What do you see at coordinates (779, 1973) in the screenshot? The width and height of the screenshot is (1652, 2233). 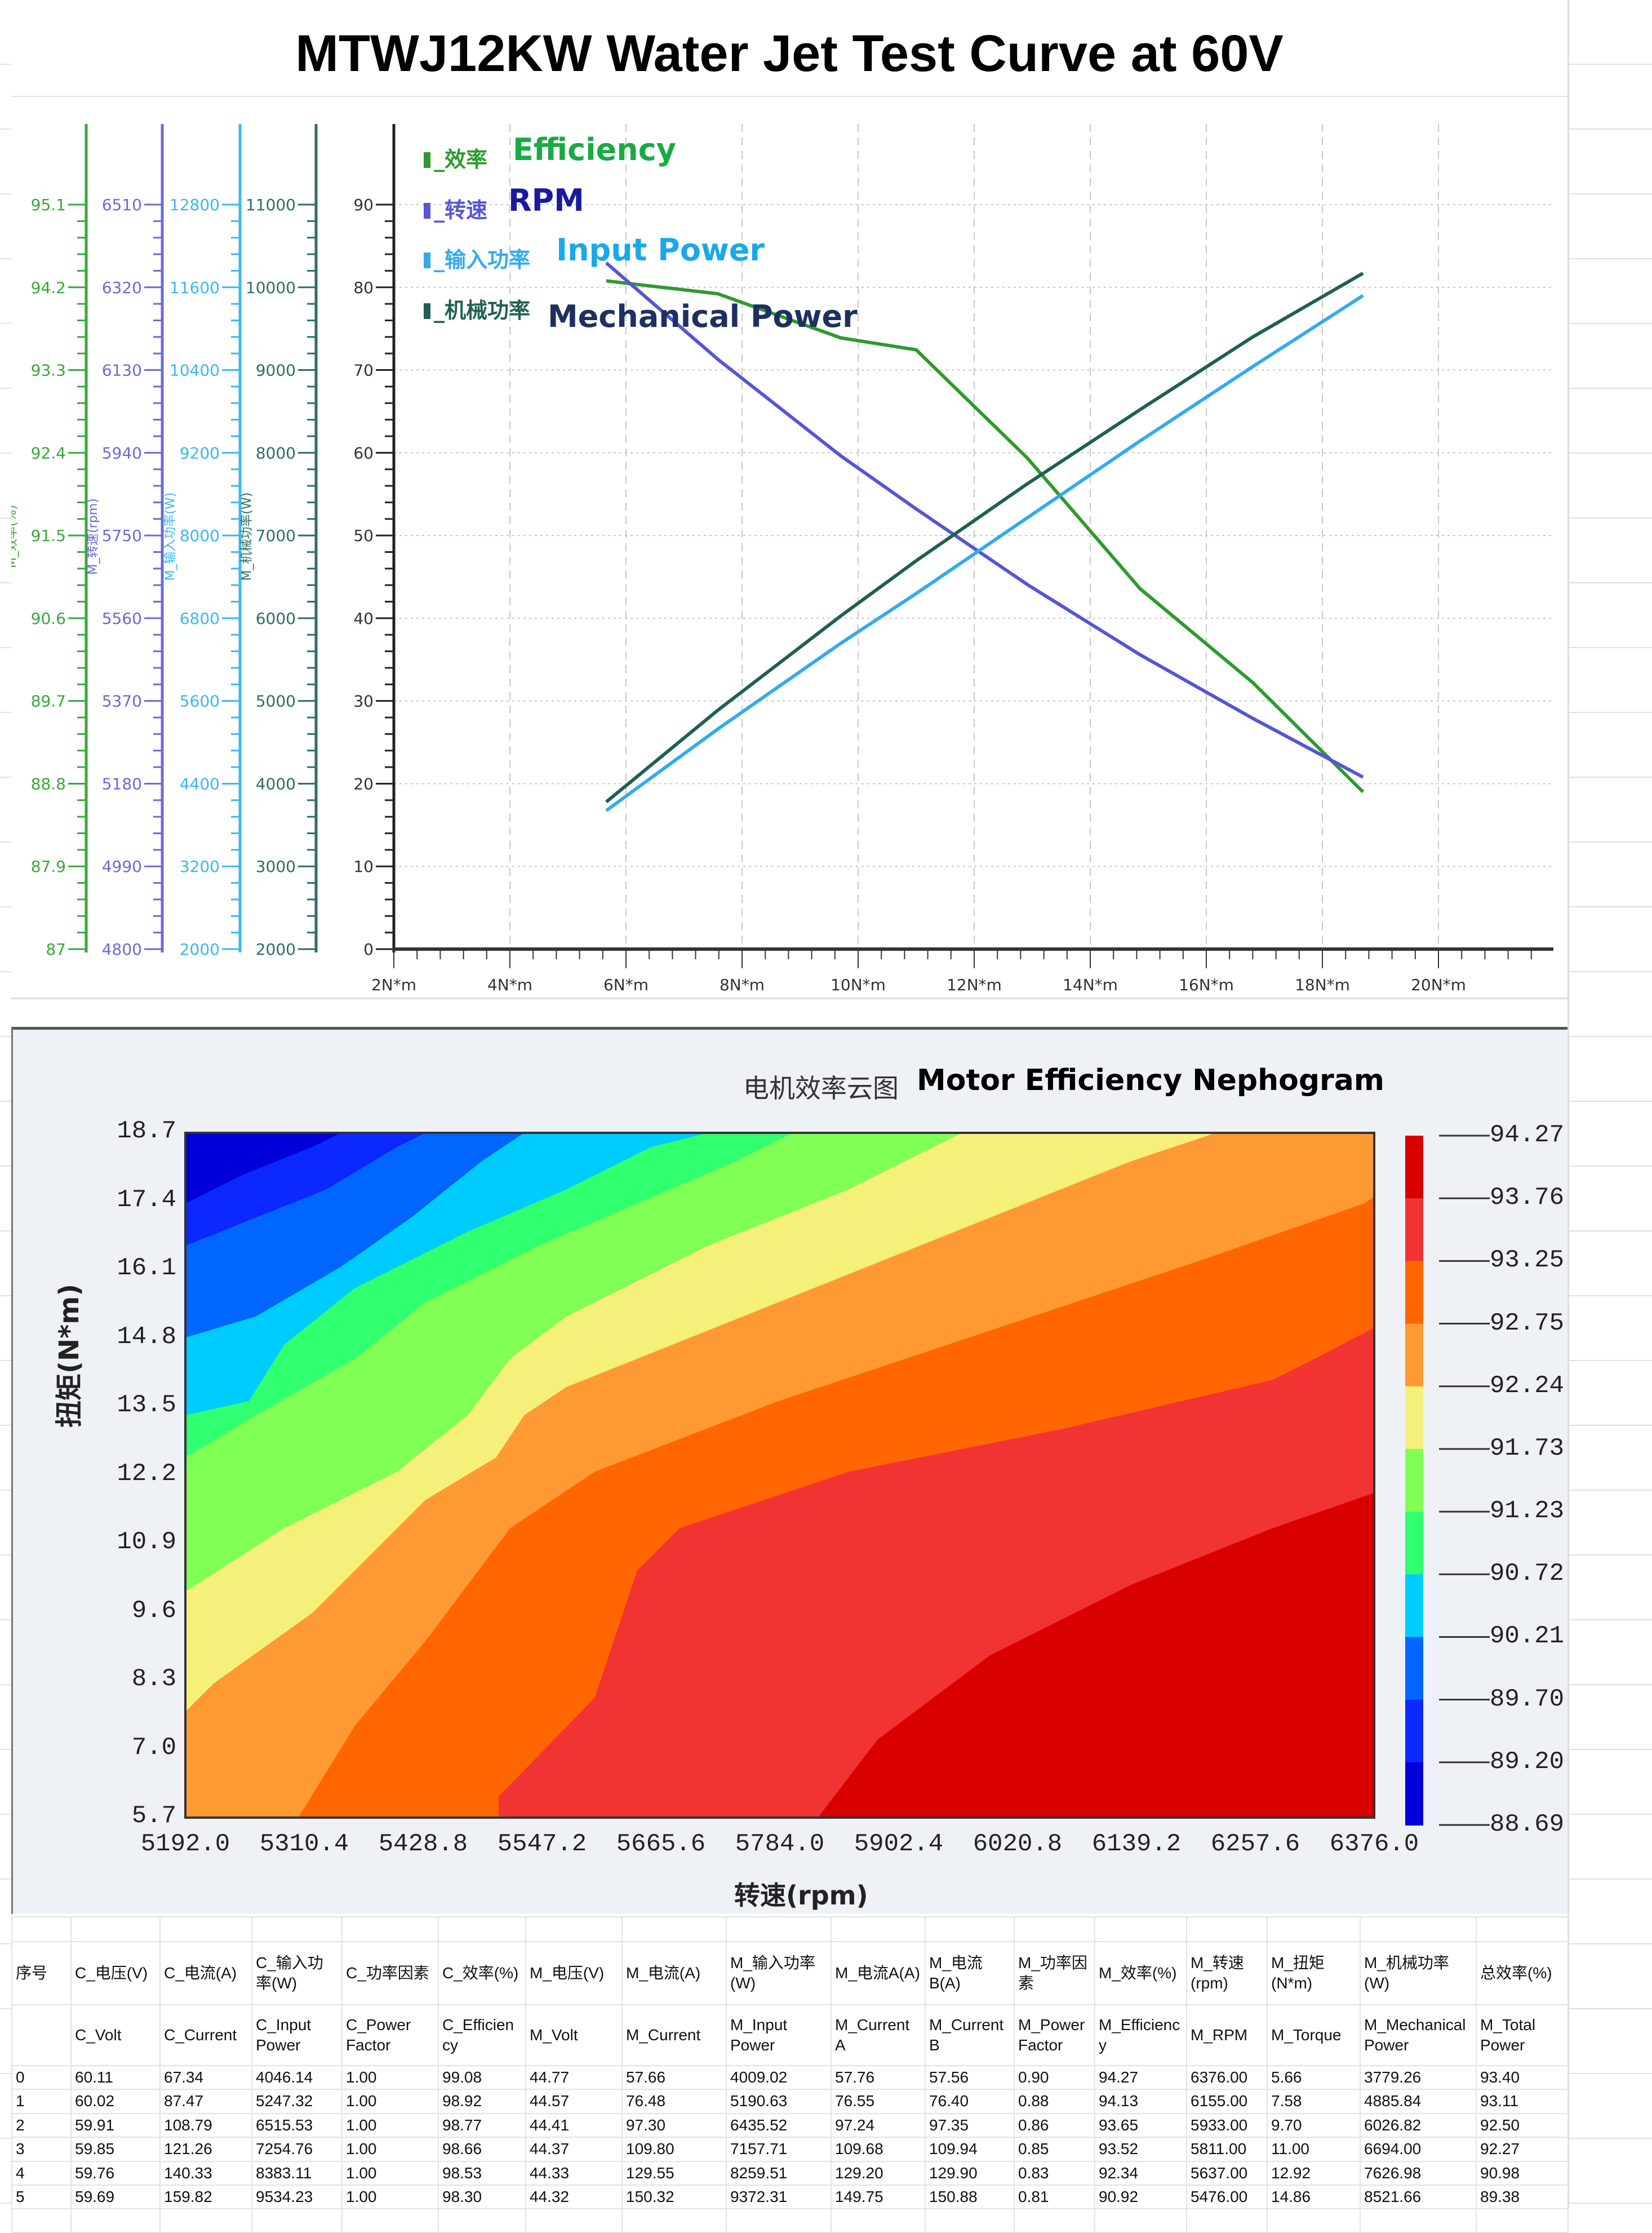 I see `table-cell: M_输入功率(W)` at bounding box center [779, 1973].